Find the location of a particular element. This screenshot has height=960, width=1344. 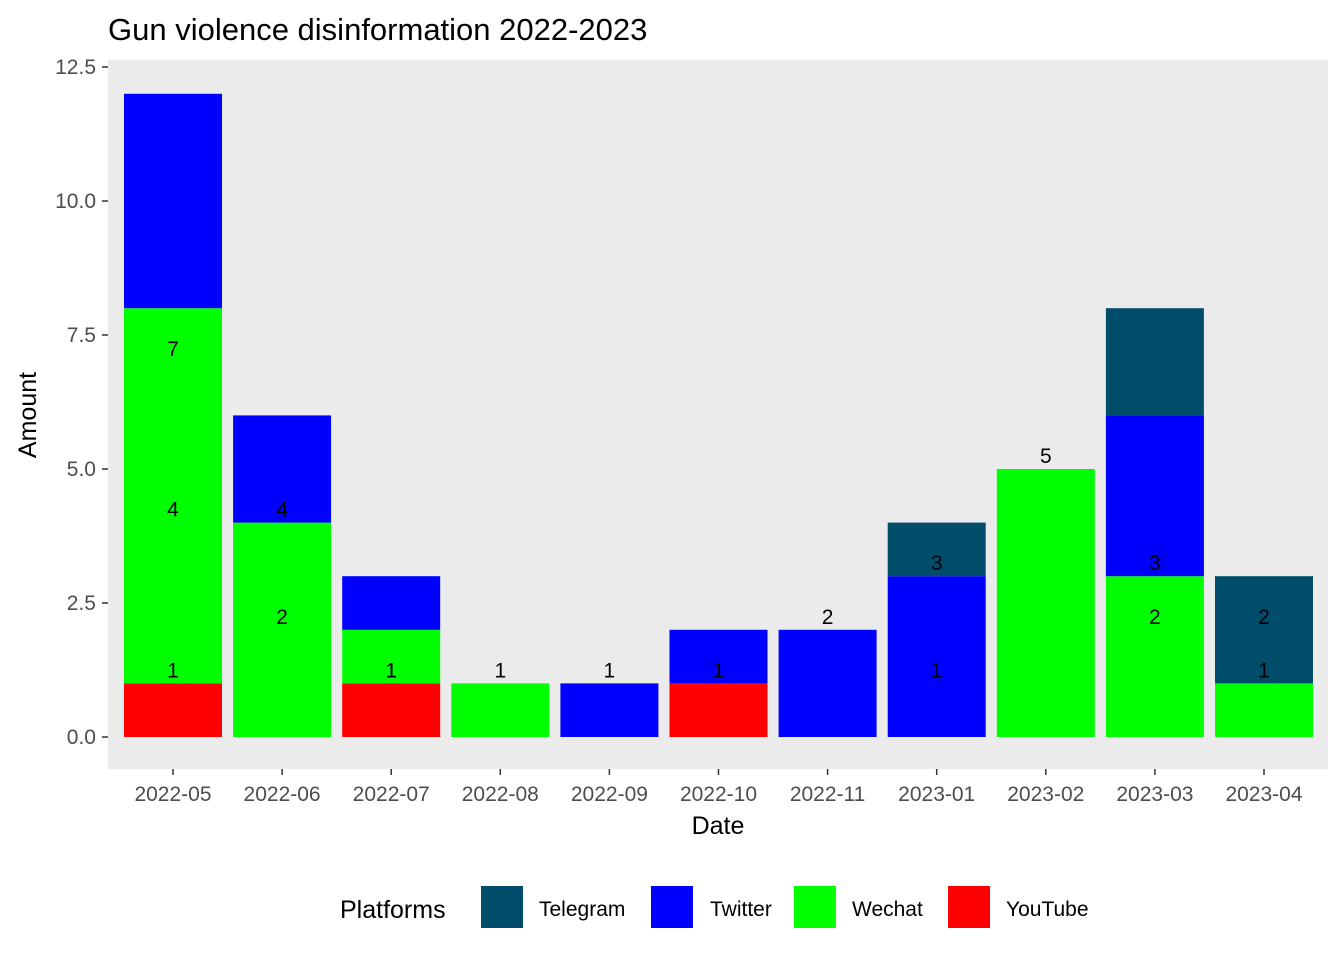

x-tick-label: 2023-03 is located at coordinates (1154, 794).